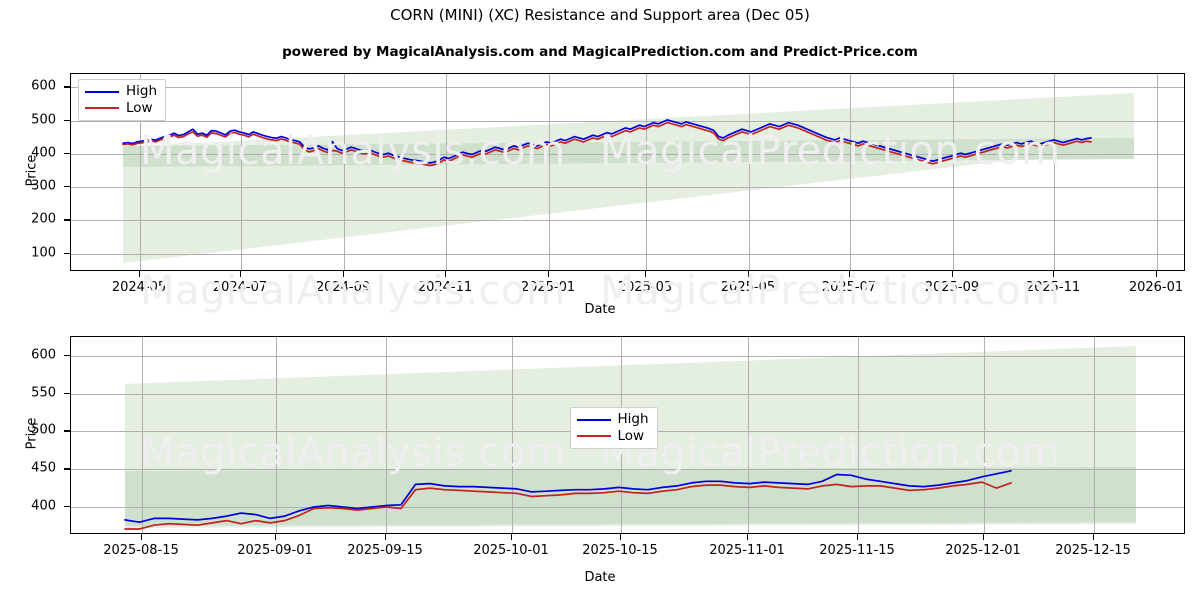 The image size is (1200, 600). I want to click on bottom-ytick-label-1: 450, so click(43, 468).